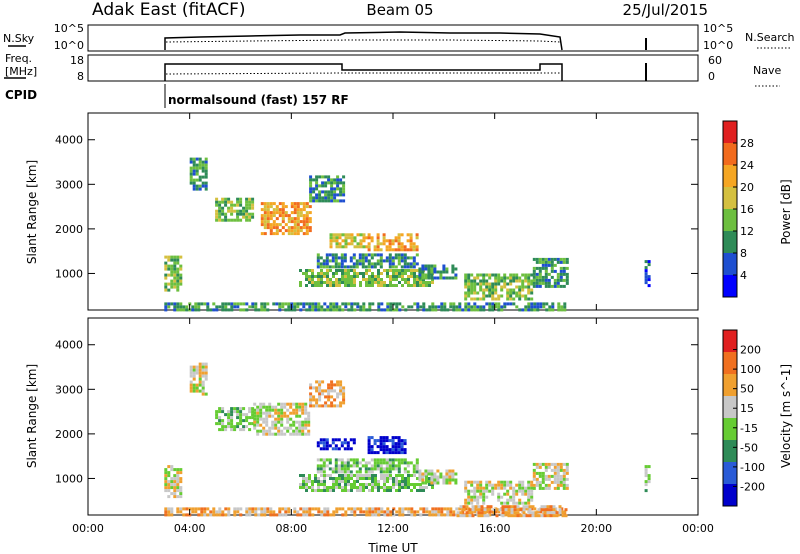 Image resolution: width=800 pixels, height=554 pixels. What do you see at coordinates (786, 211) in the screenshot?
I see `power-colorbar-label: Power [dB]` at bounding box center [786, 211].